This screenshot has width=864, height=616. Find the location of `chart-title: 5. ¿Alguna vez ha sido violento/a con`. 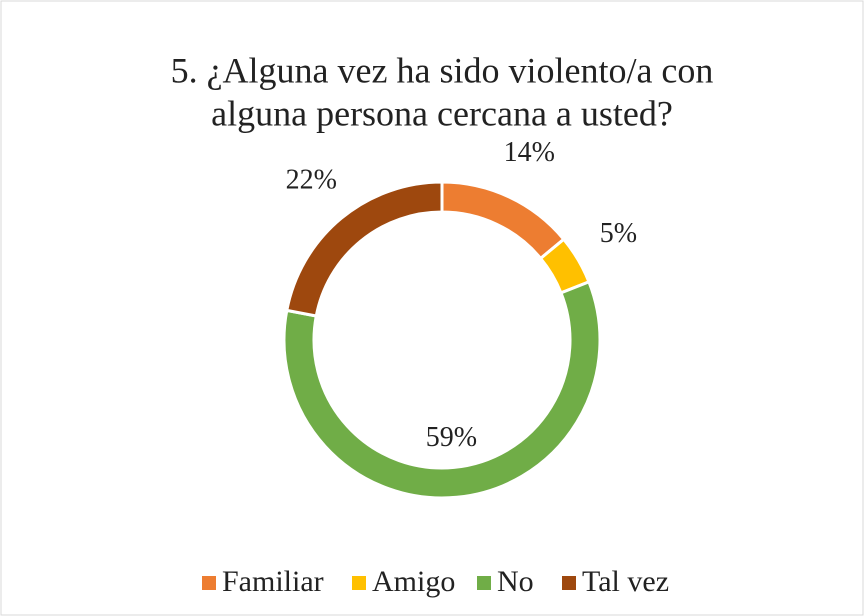

chart-title: 5. ¿Alguna vez ha sido violento/a con is located at coordinates (442, 70).